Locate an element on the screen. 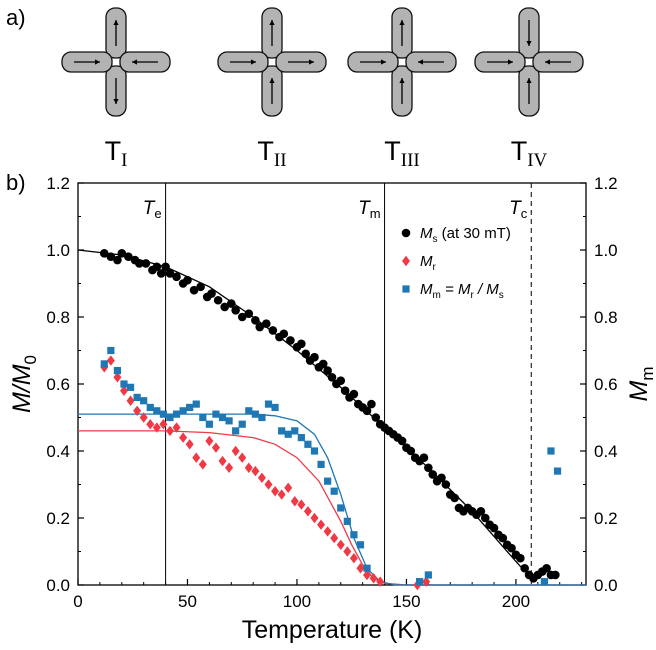  vertex-type-iii: TIII is located at coordinates (402, 89).